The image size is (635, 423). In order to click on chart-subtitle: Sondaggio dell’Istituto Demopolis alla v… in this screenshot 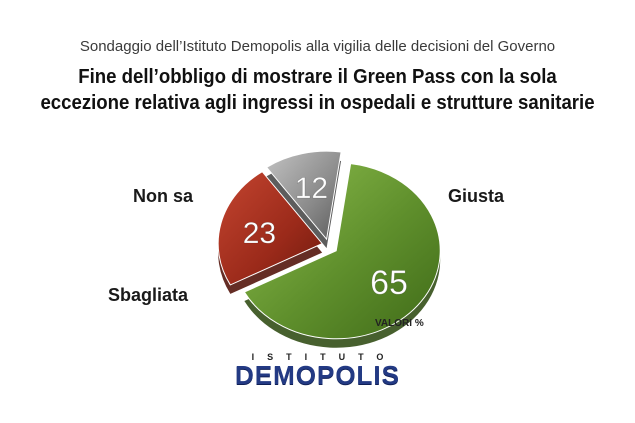, I will do `click(317, 46)`.